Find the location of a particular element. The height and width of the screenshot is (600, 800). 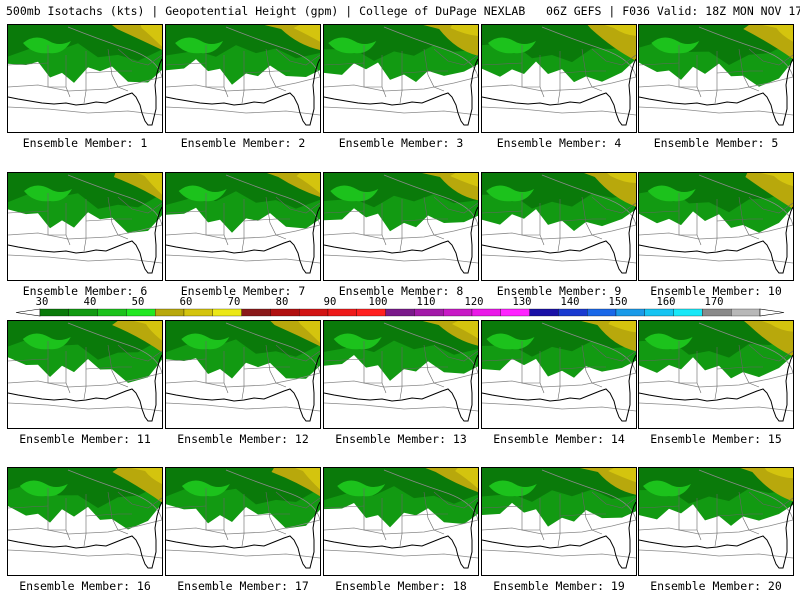

colorbar-tick-label: 50 is located at coordinates (138, 302).